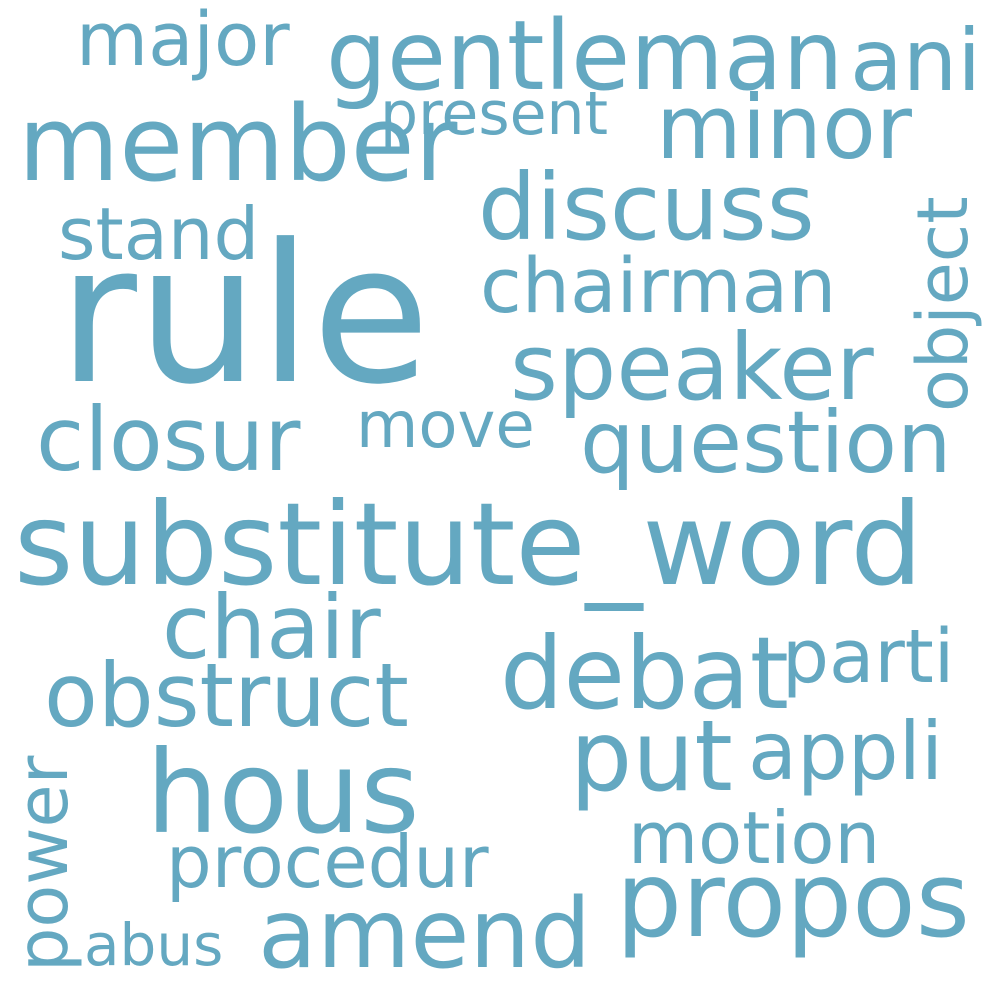 This screenshot has width=1000, height=1000. What do you see at coordinates (238, 144) in the screenshot?
I see `word-member: member` at bounding box center [238, 144].